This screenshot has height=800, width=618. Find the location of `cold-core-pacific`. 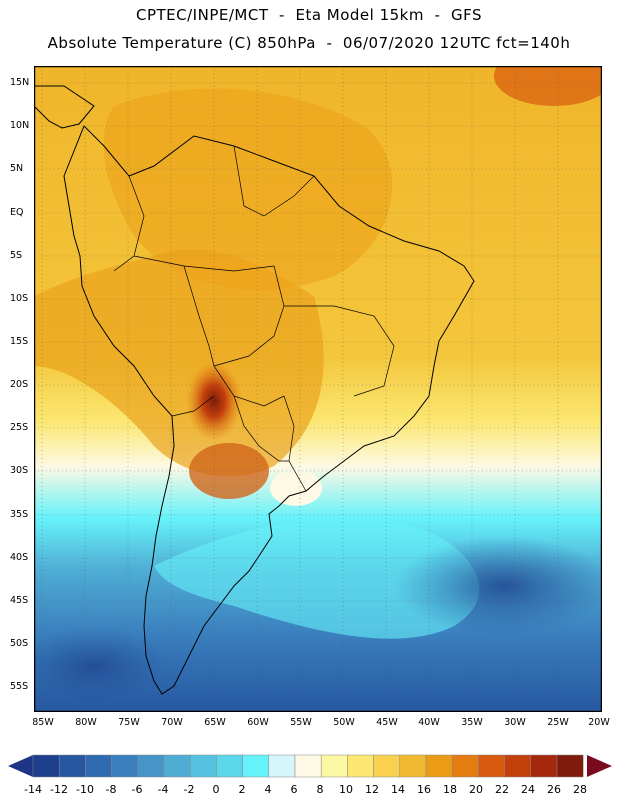

cold-core-pacific is located at coordinates (104, 666).